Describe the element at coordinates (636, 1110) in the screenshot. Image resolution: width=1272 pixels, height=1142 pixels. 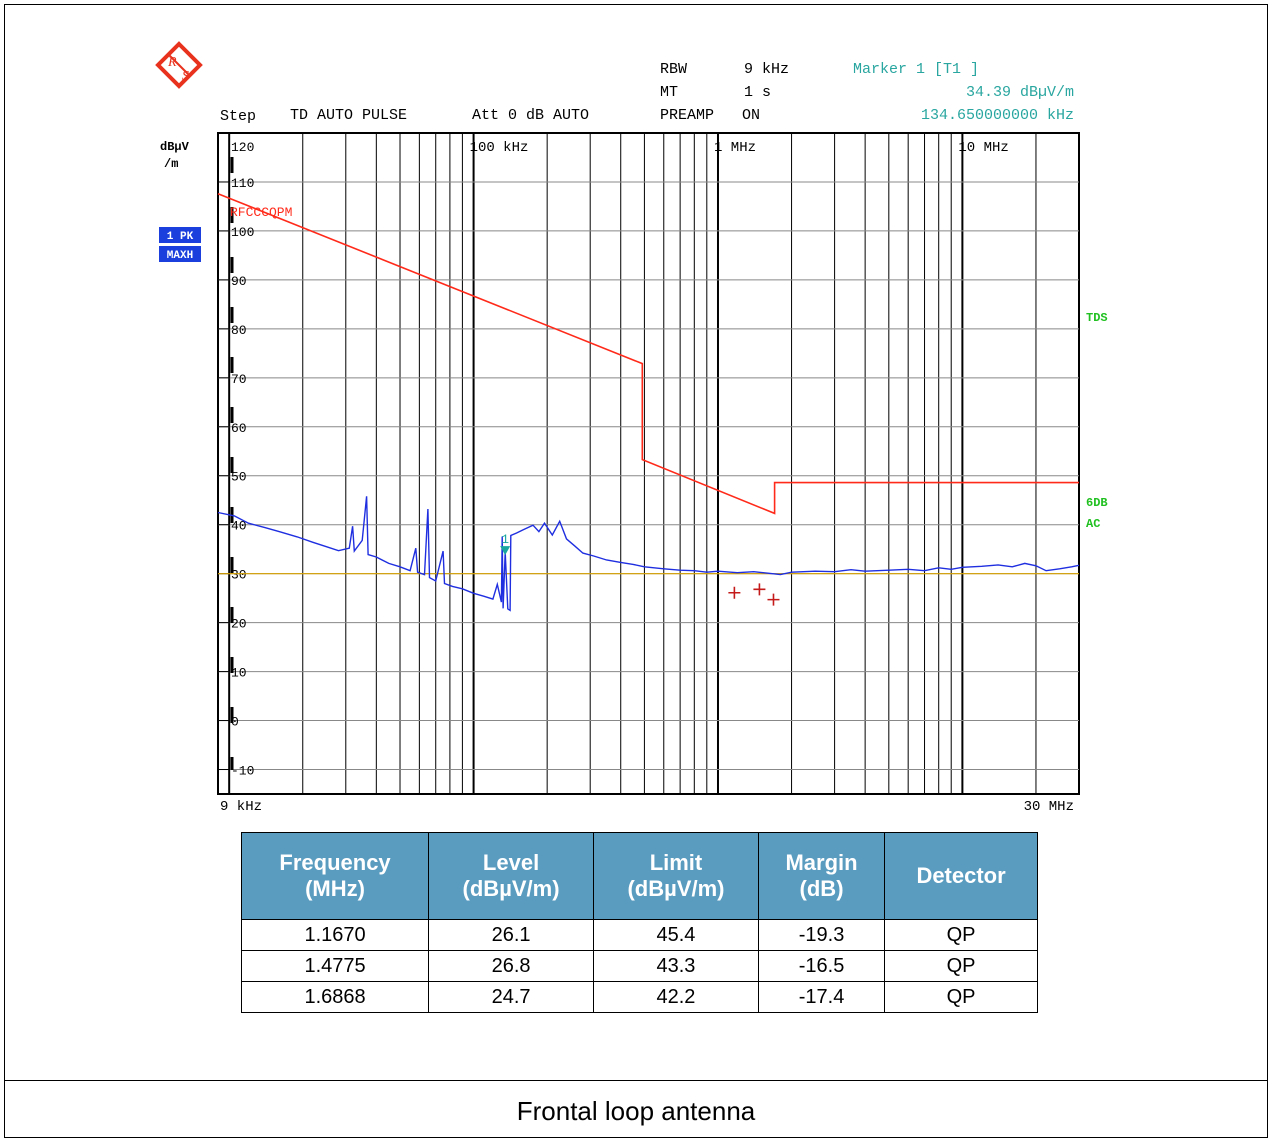
I see `figure-caption: Frontal loop antenna` at that location.